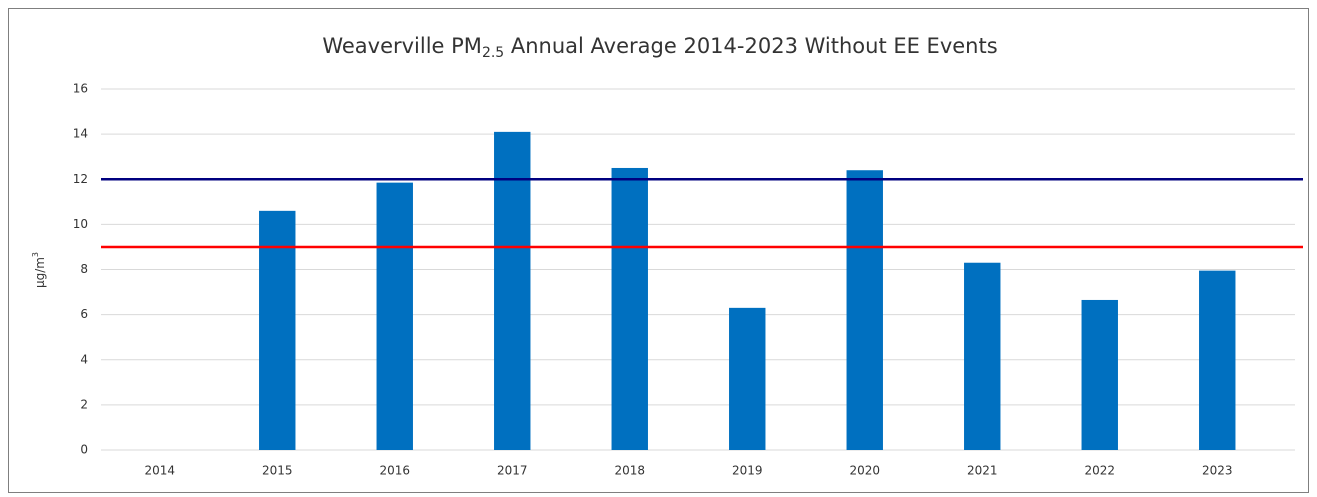 This screenshot has height=497, width=1317. Describe the element at coordinates (277, 471) in the screenshot. I see `x-tick-label: 2015` at that location.